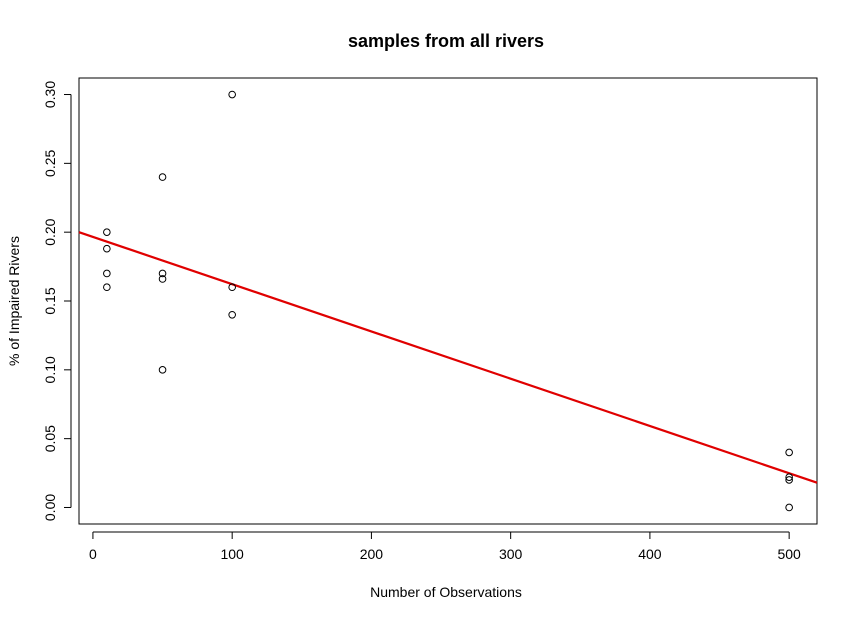 This screenshot has height=622, width=857. What do you see at coordinates (511, 554) in the screenshot?
I see `x-tick-label: 300` at bounding box center [511, 554].